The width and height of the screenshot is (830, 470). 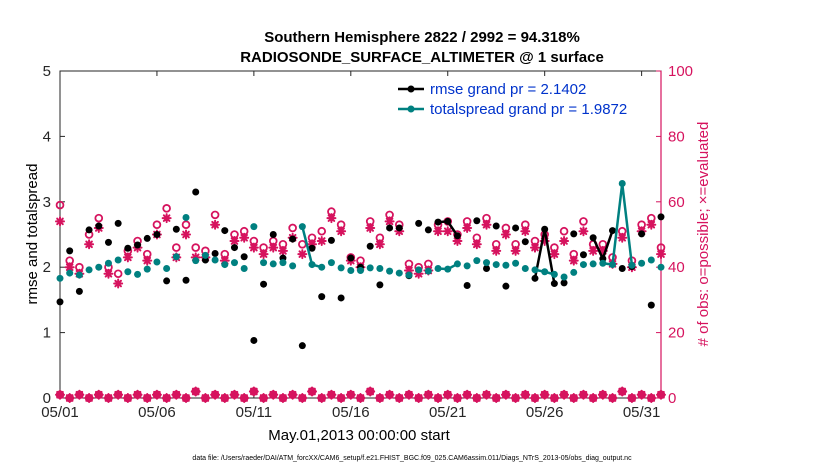 I want to click on y-right-tick-label: 60, so click(x=676, y=202).